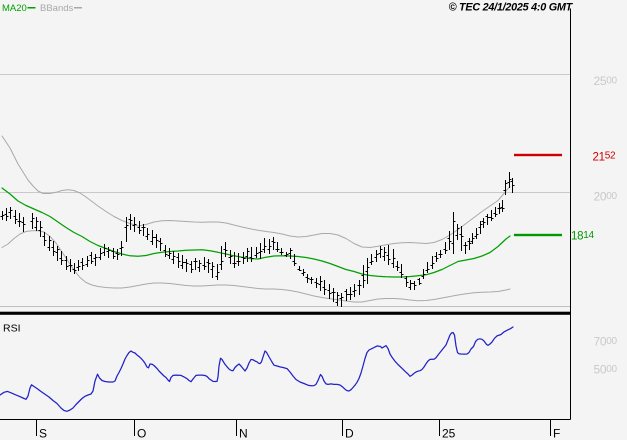  I want to click on svg-text: BBands, so click(57, 8).